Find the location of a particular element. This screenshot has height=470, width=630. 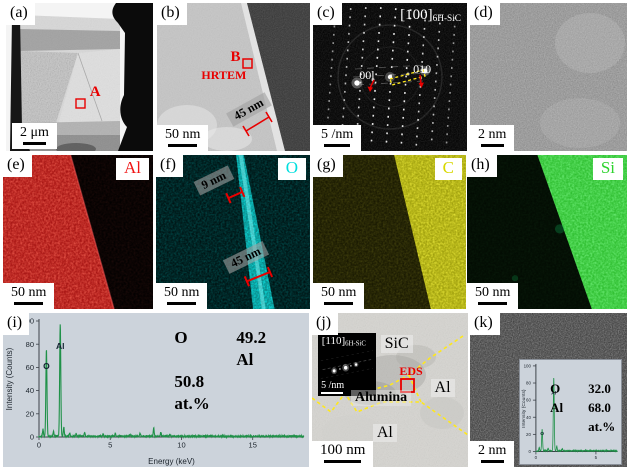

element-label-o: O is located at coordinates (291, 169).